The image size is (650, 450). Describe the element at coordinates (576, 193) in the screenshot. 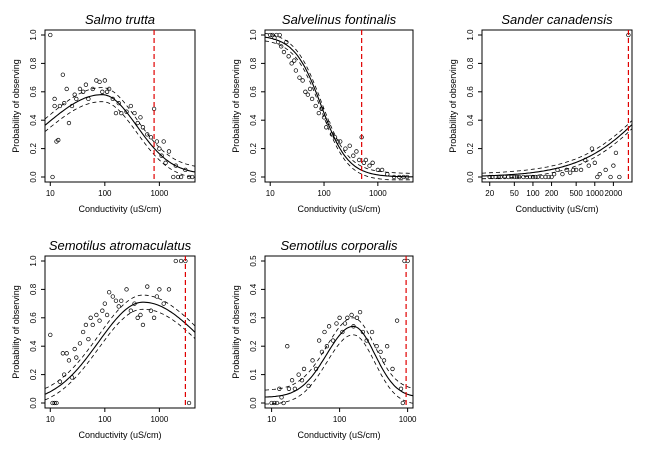

I see `x-tick-label: 500` at that location.